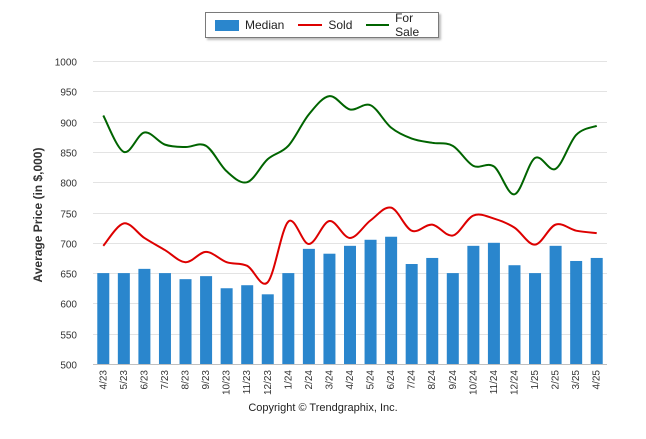  Describe the element at coordinates (68, 275) in the screenshot. I see `y-tick-label: 650` at that location.